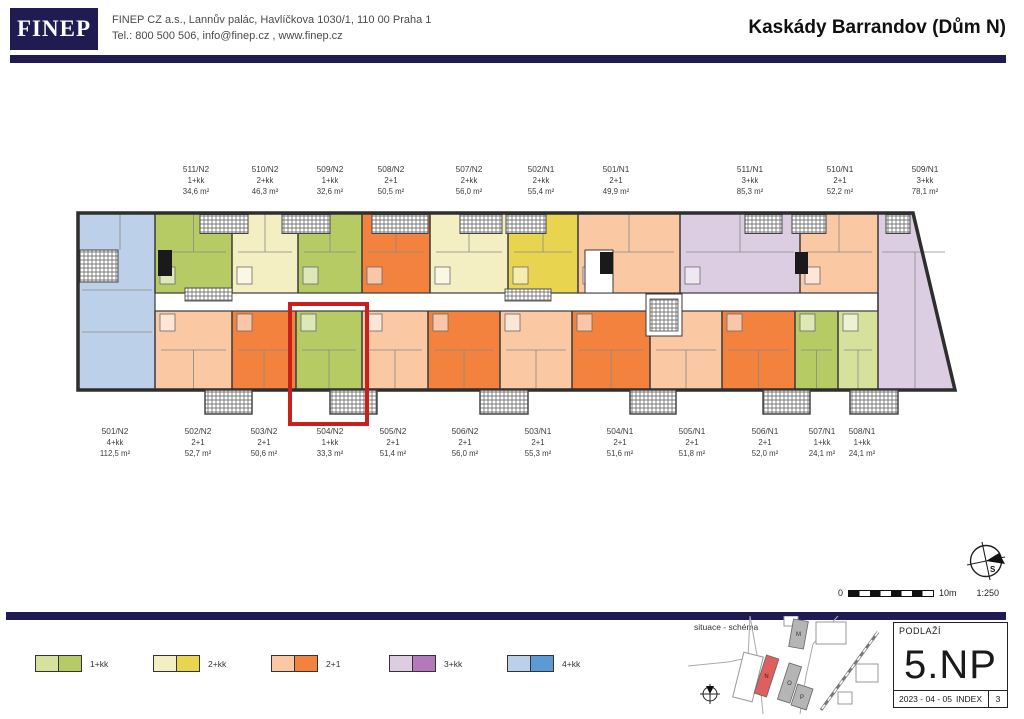  What do you see at coordinates (198, 431) in the screenshot?
I see `svg-text: 502/N2` at bounding box center [198, 431].